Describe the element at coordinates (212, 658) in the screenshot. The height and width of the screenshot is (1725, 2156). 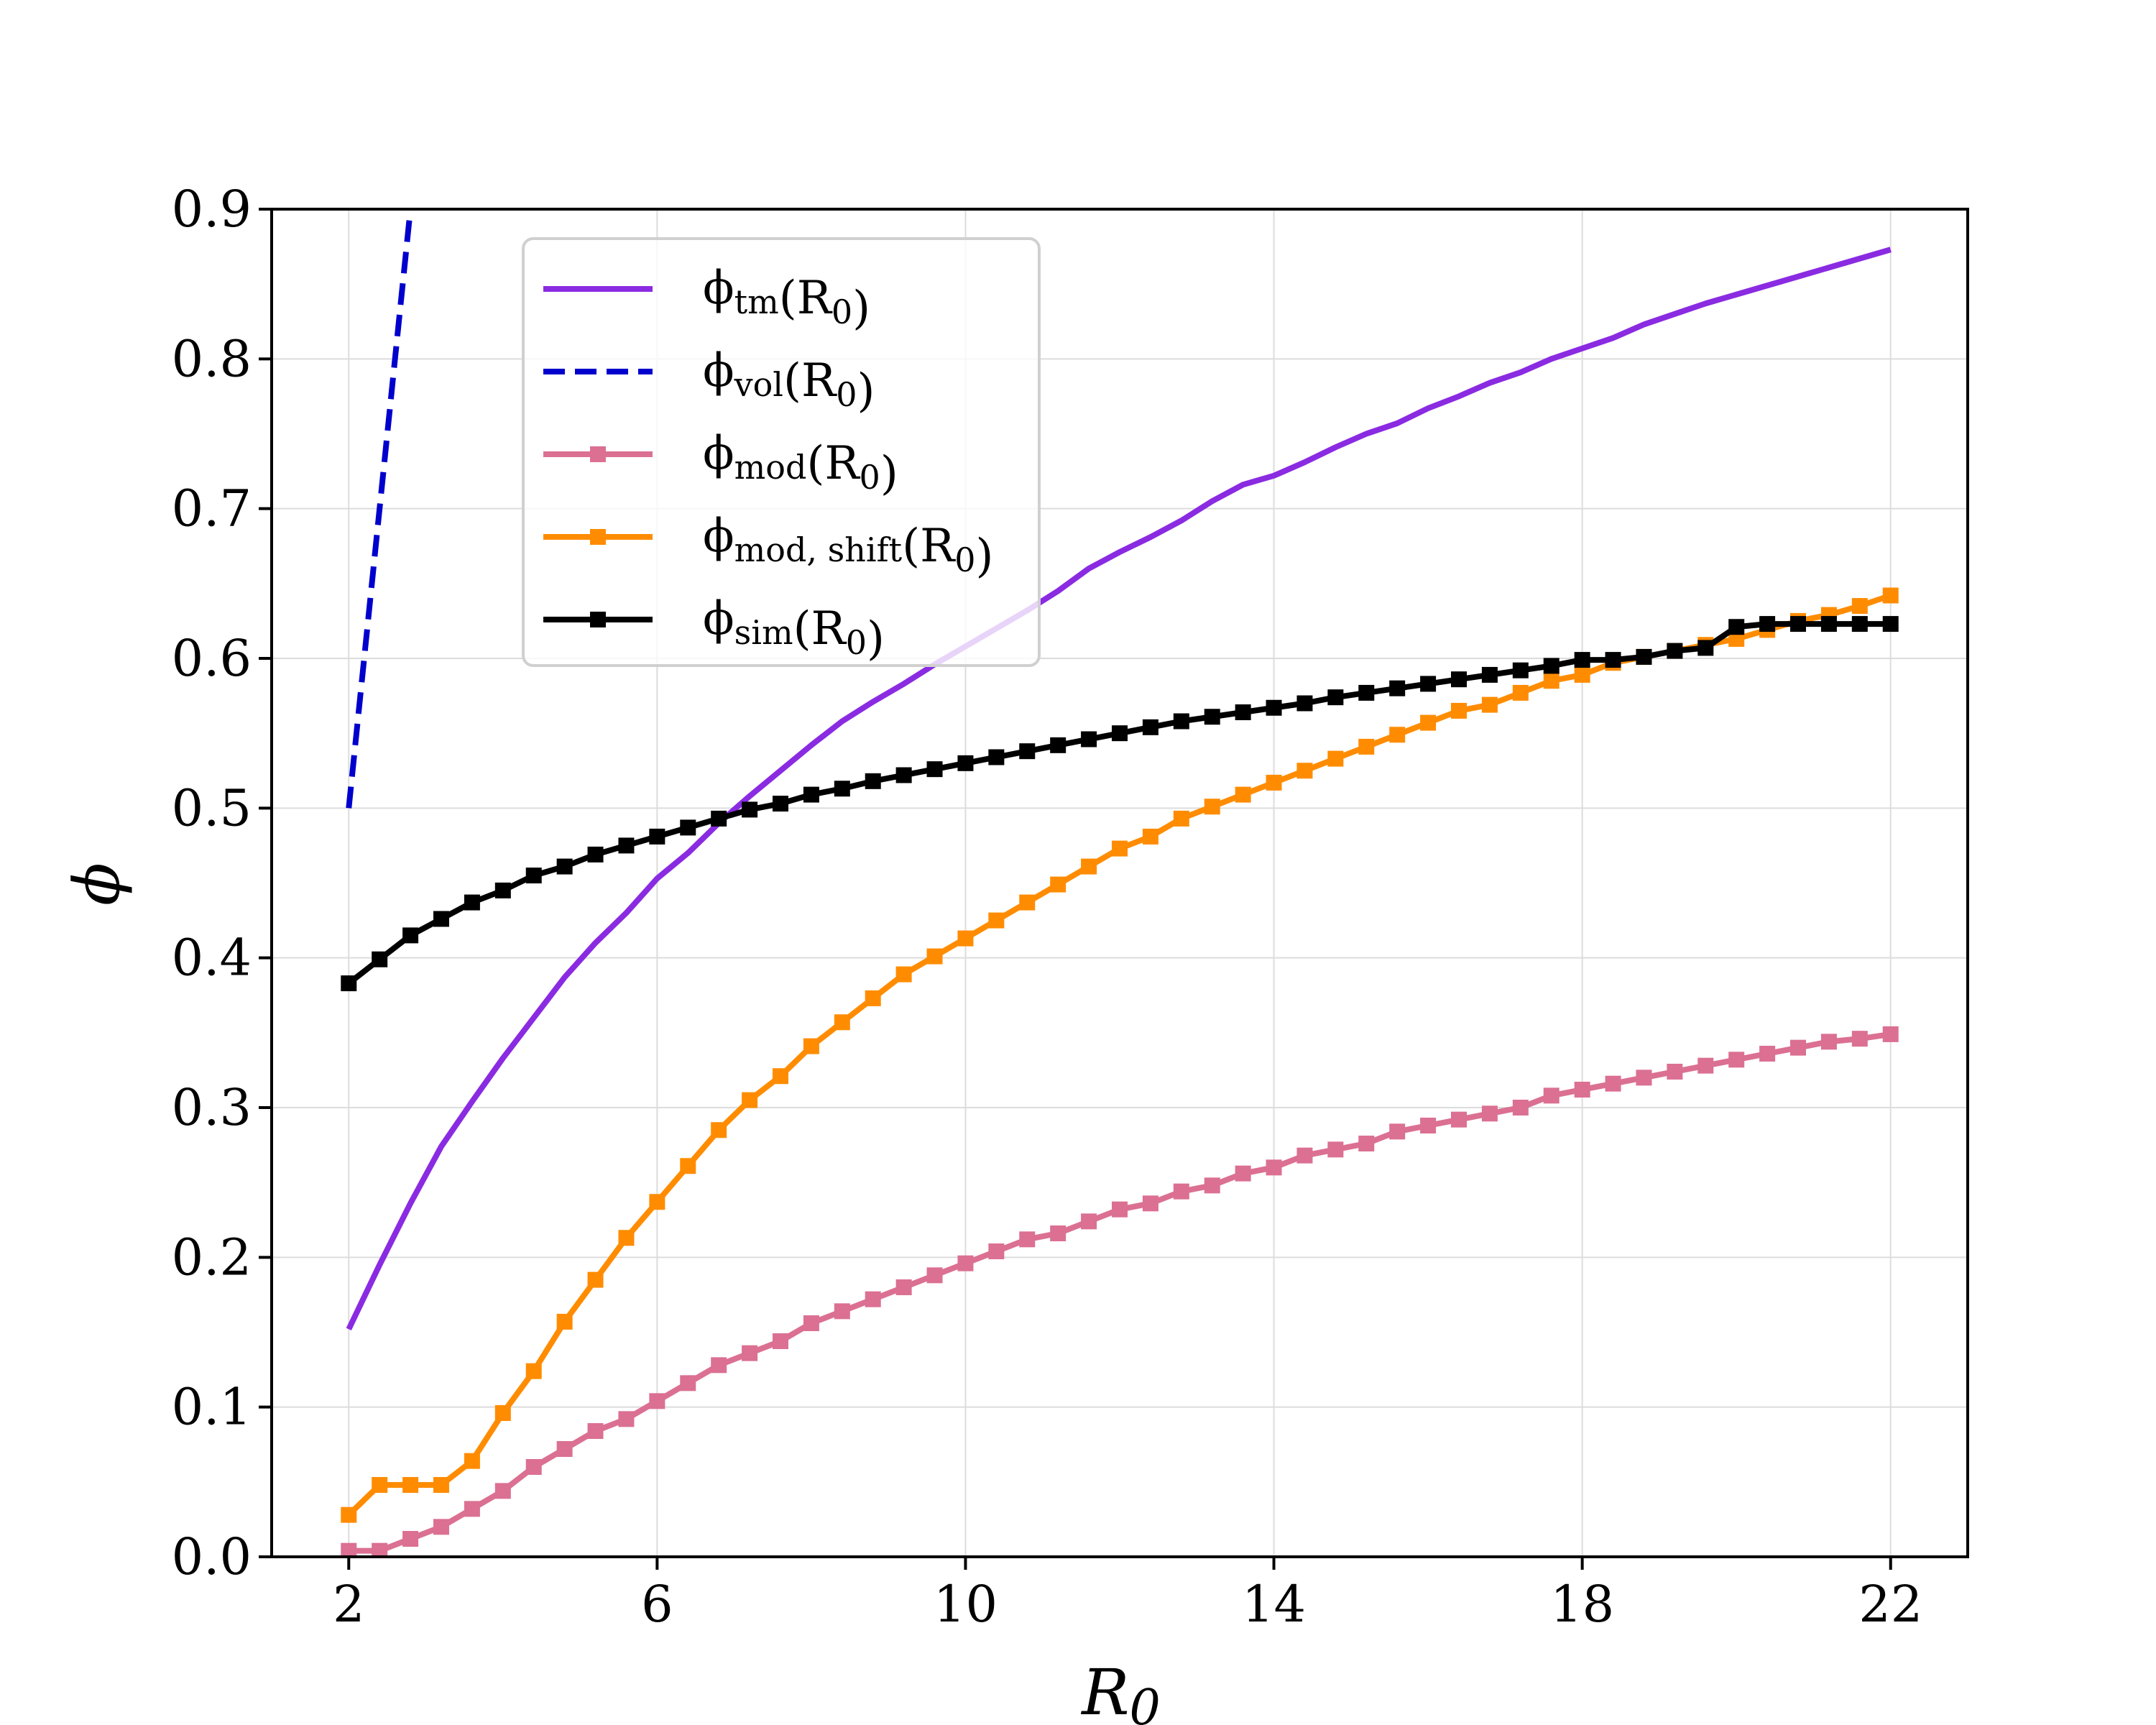
I see `y-tick-label: 0.6` at that location.